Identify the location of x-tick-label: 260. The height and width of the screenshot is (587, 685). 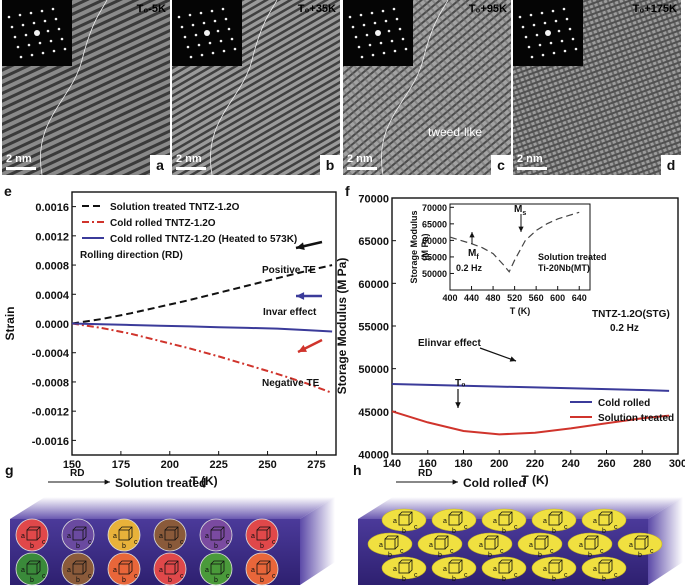
(606, 464).